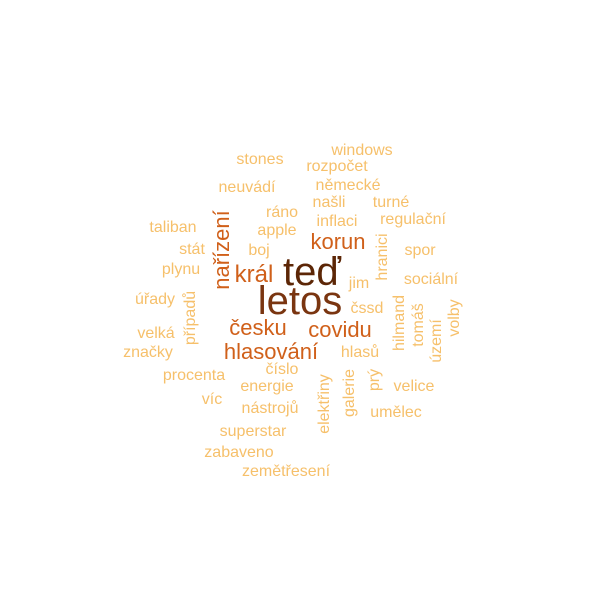 Image resolution: width=600 pixels, height=600 pixels. What do you see at coordinates (259, 250) in the screenshot?
I see `word-boj: boj` at bounding box center [259, 250].